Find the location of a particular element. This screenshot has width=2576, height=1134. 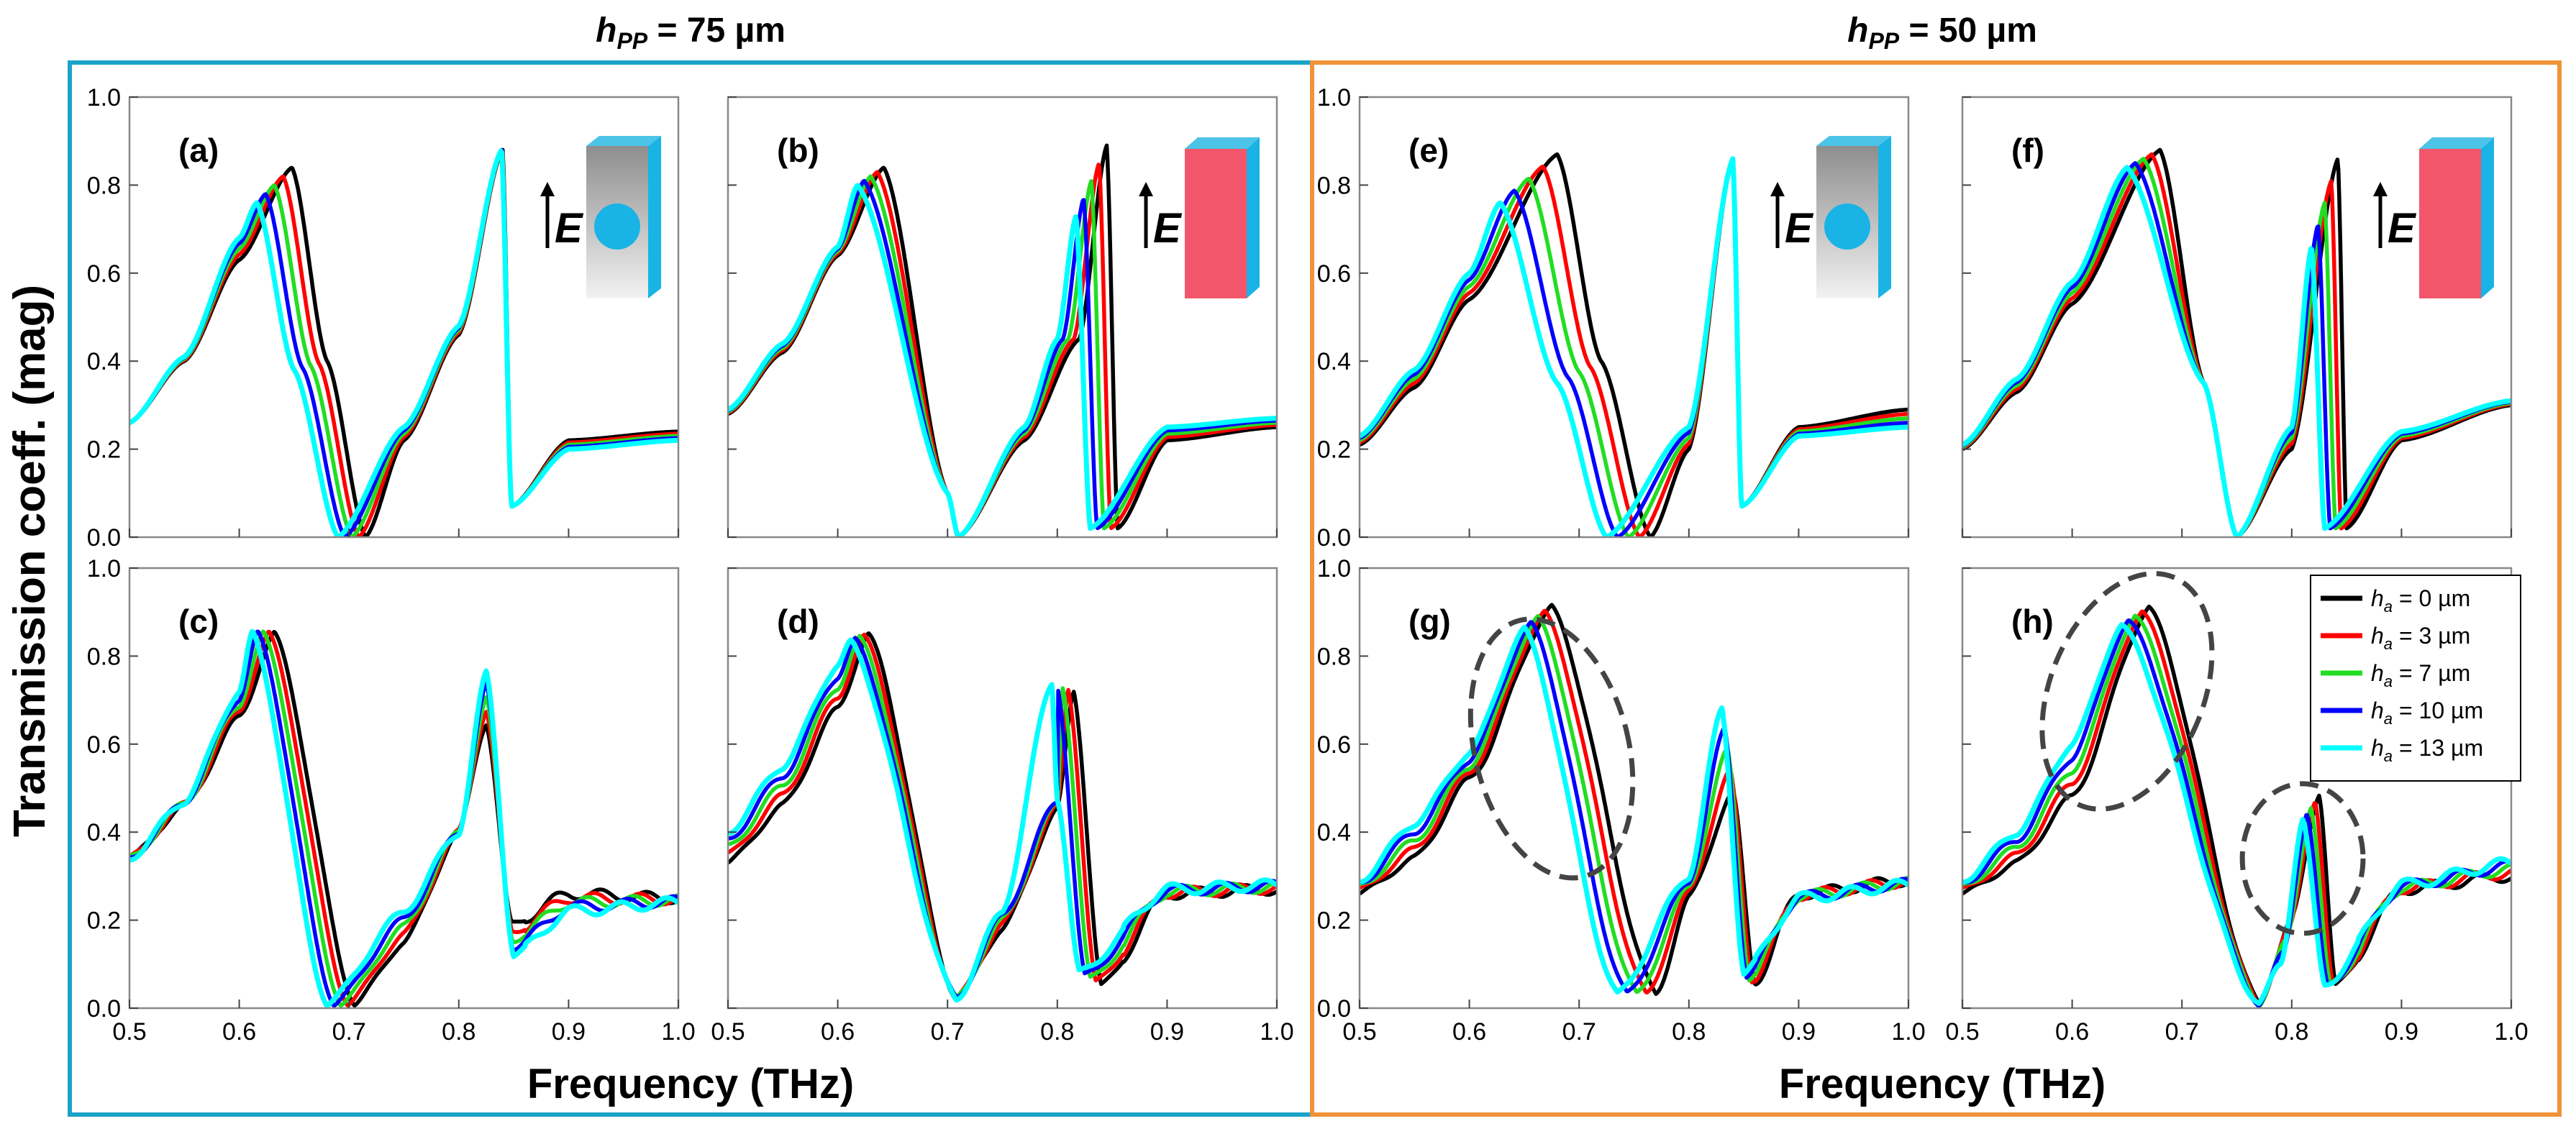

panel-g: 0.0 0.2 0.4 0.6 0.8 1.0 0.5 0.6 0.7 0.8 0.9 1.0 (g) is located at coordinates (1621, 800).